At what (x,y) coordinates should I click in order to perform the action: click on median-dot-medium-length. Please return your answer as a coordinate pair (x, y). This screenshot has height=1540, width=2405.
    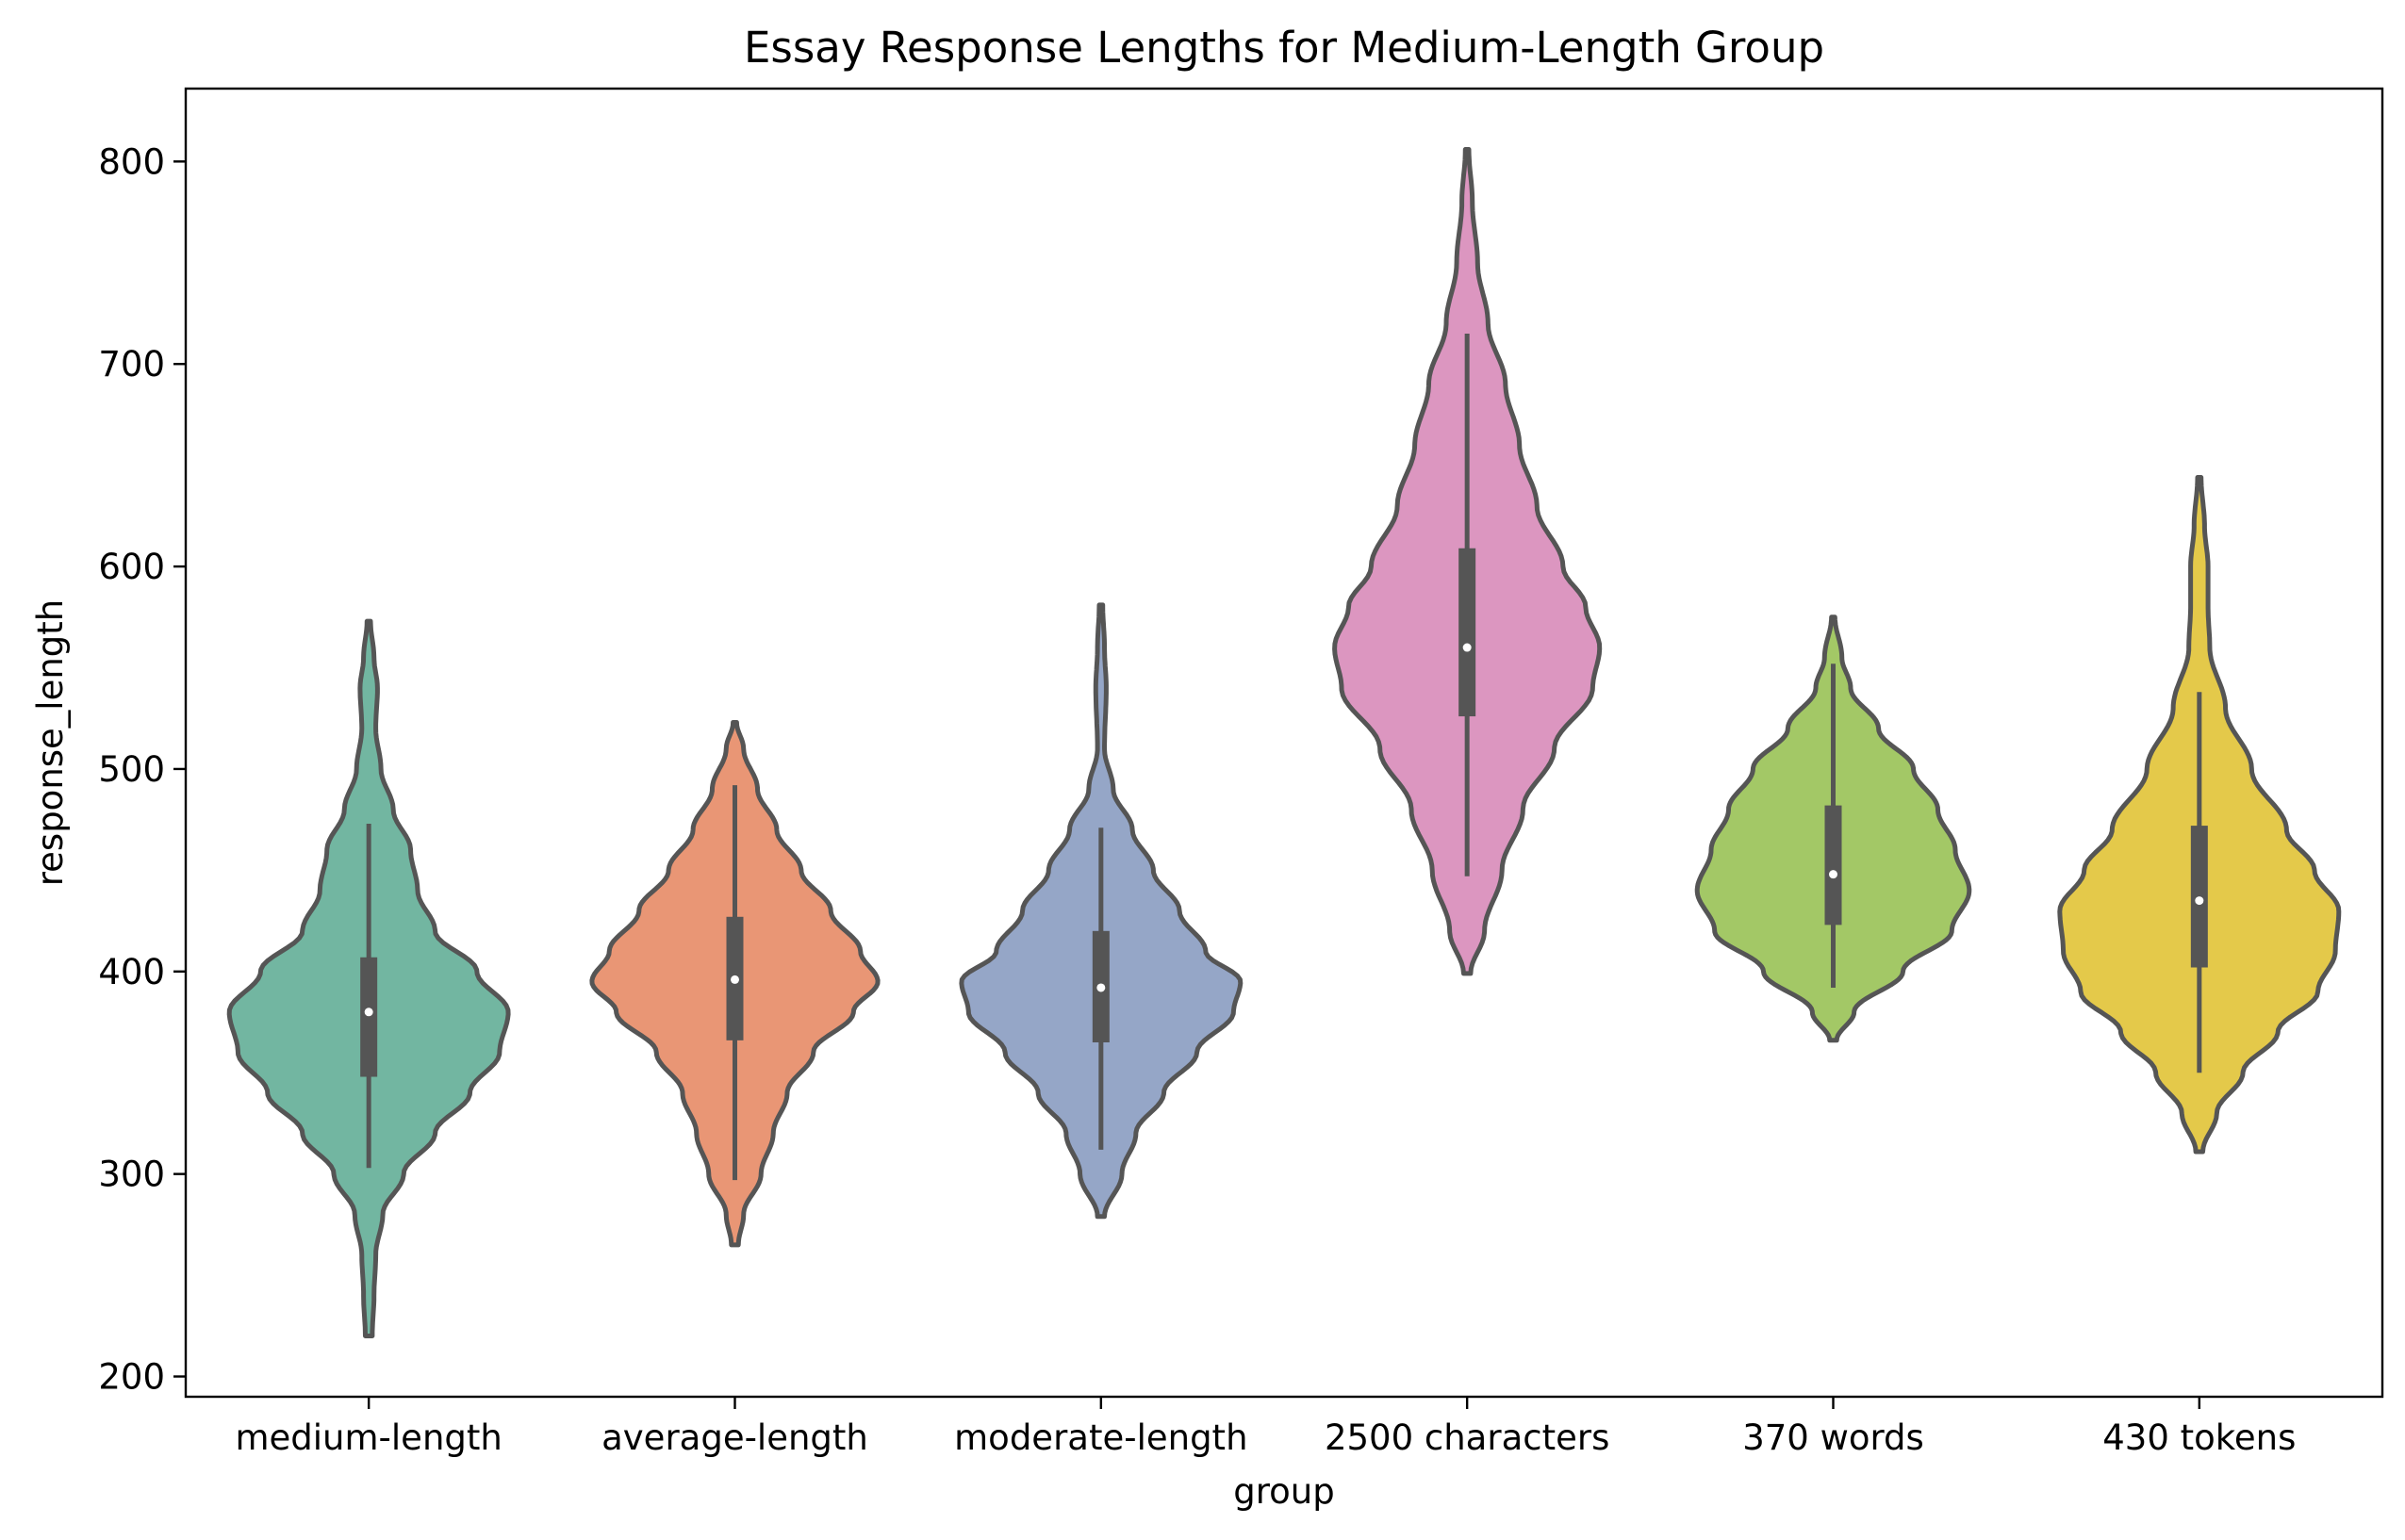
    Looking at the image, I should click on (368, 1013).